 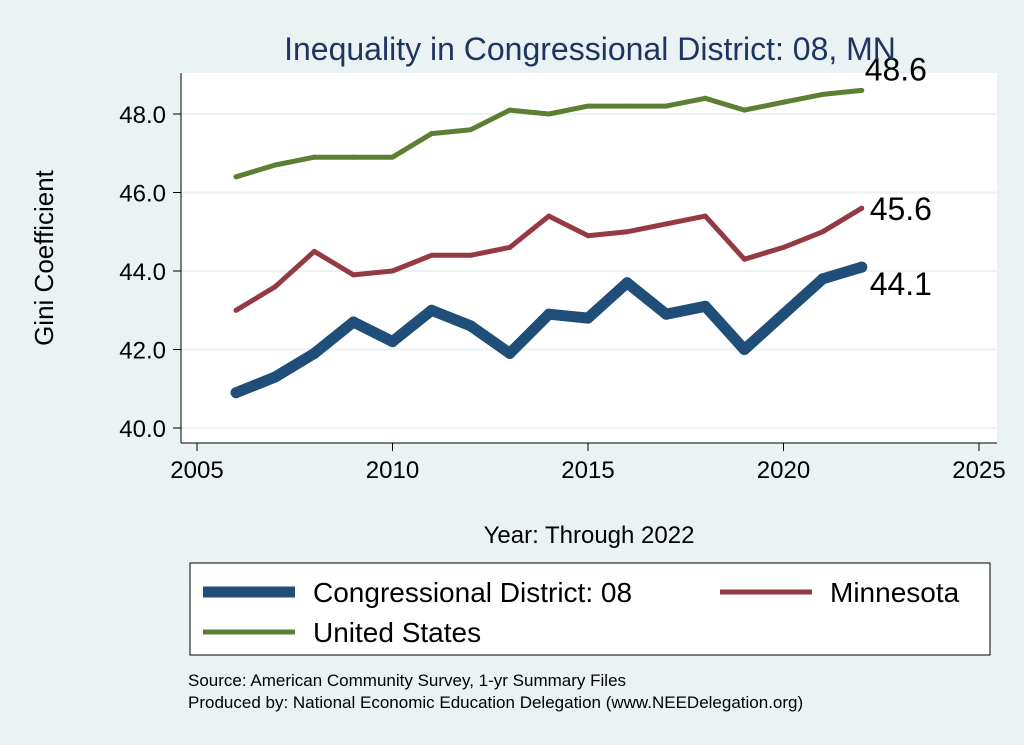 What do you see at coordinates (142, 194) in the screenshot?
I see `y-tick-label: 46.0` at bounding box center [142, 194].